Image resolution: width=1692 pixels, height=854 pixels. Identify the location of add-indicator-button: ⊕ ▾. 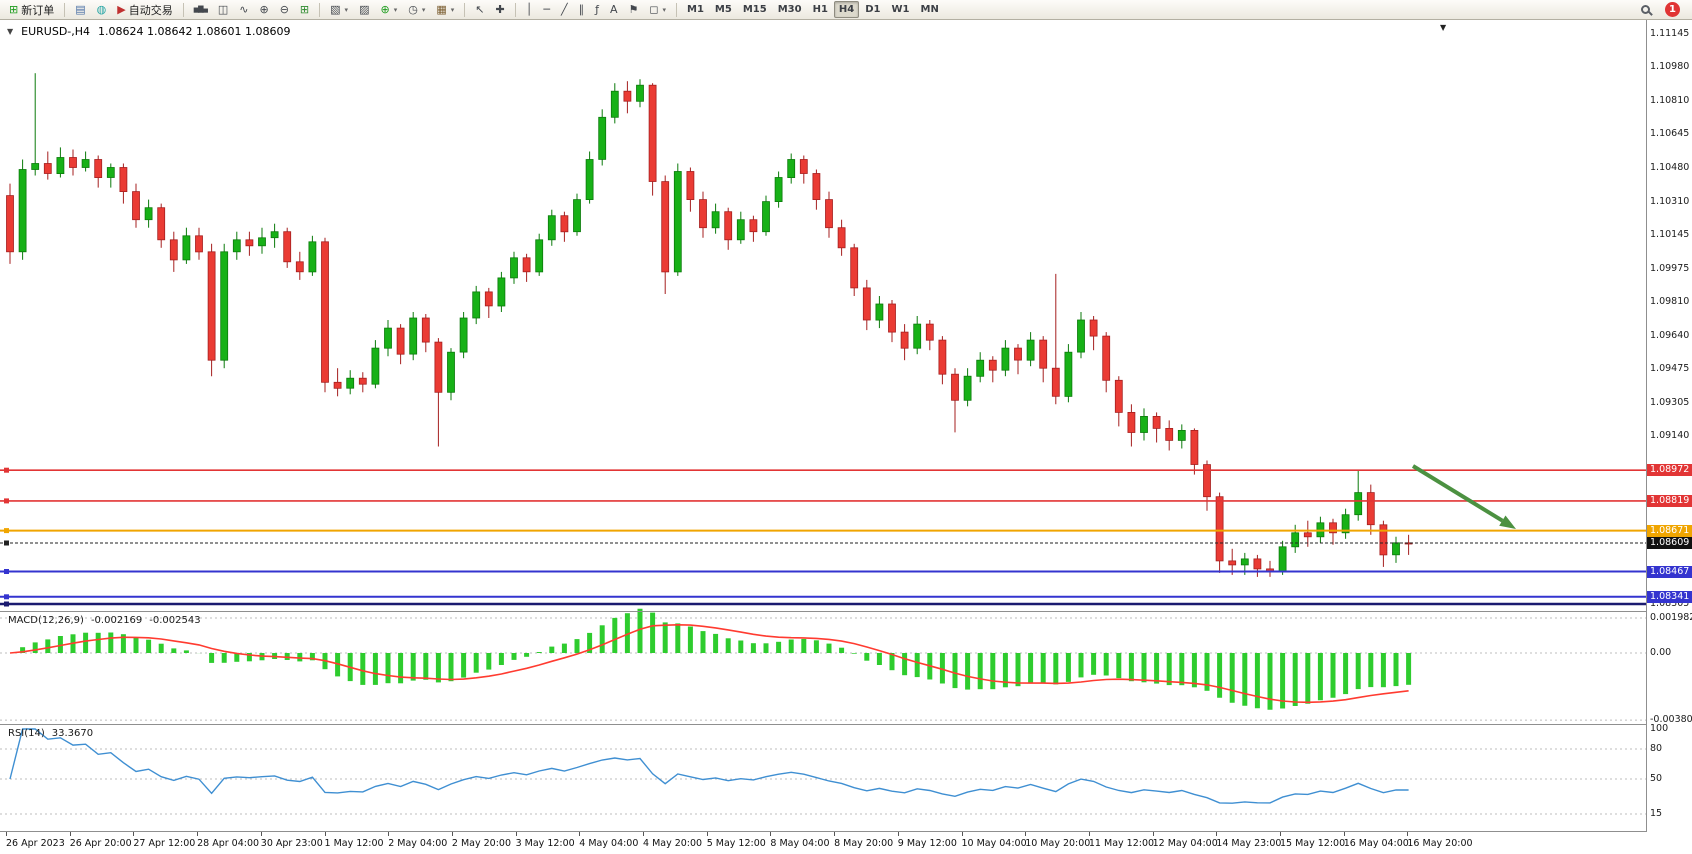
(388, 9).